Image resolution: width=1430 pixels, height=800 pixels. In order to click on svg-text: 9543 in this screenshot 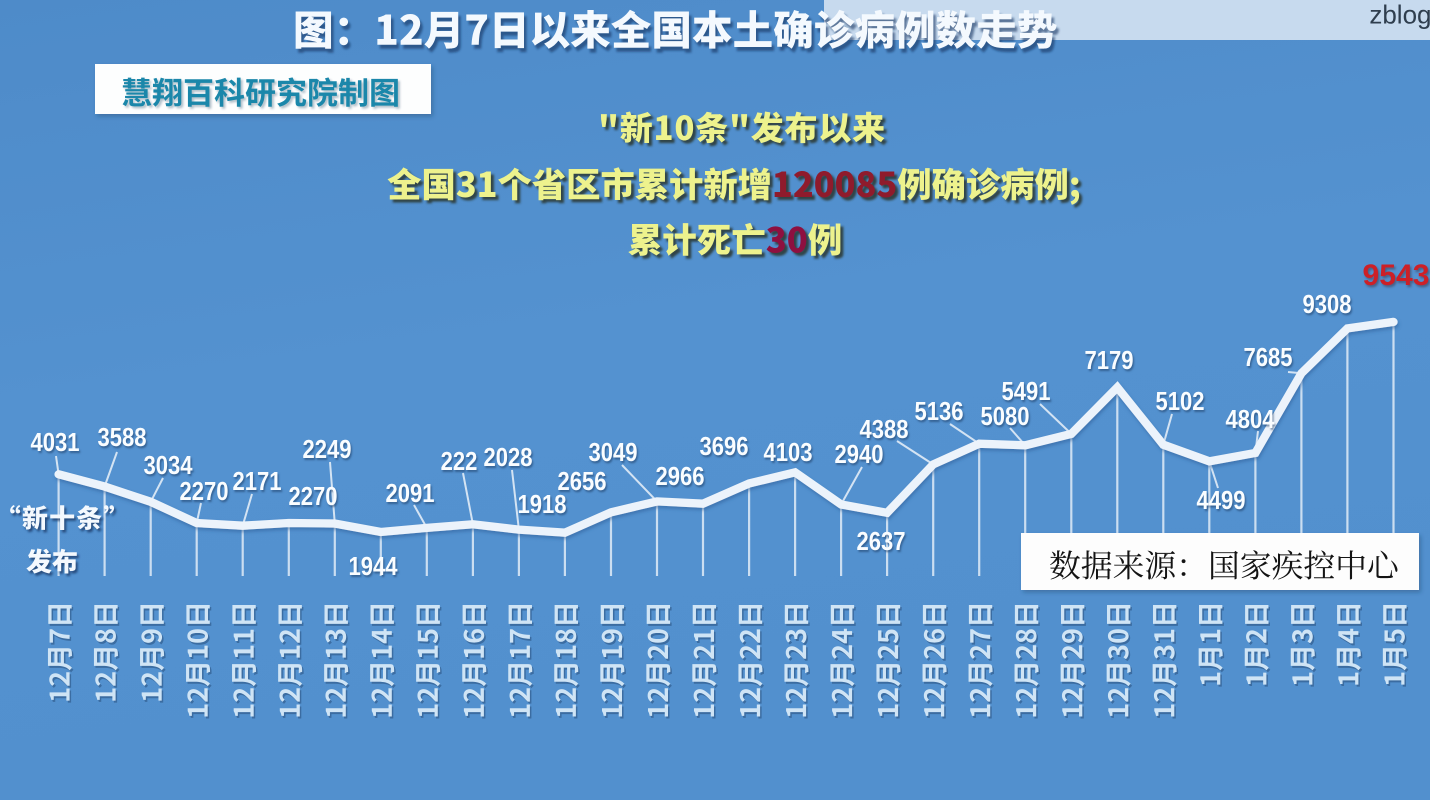, I will do `click(1396, 275)`.